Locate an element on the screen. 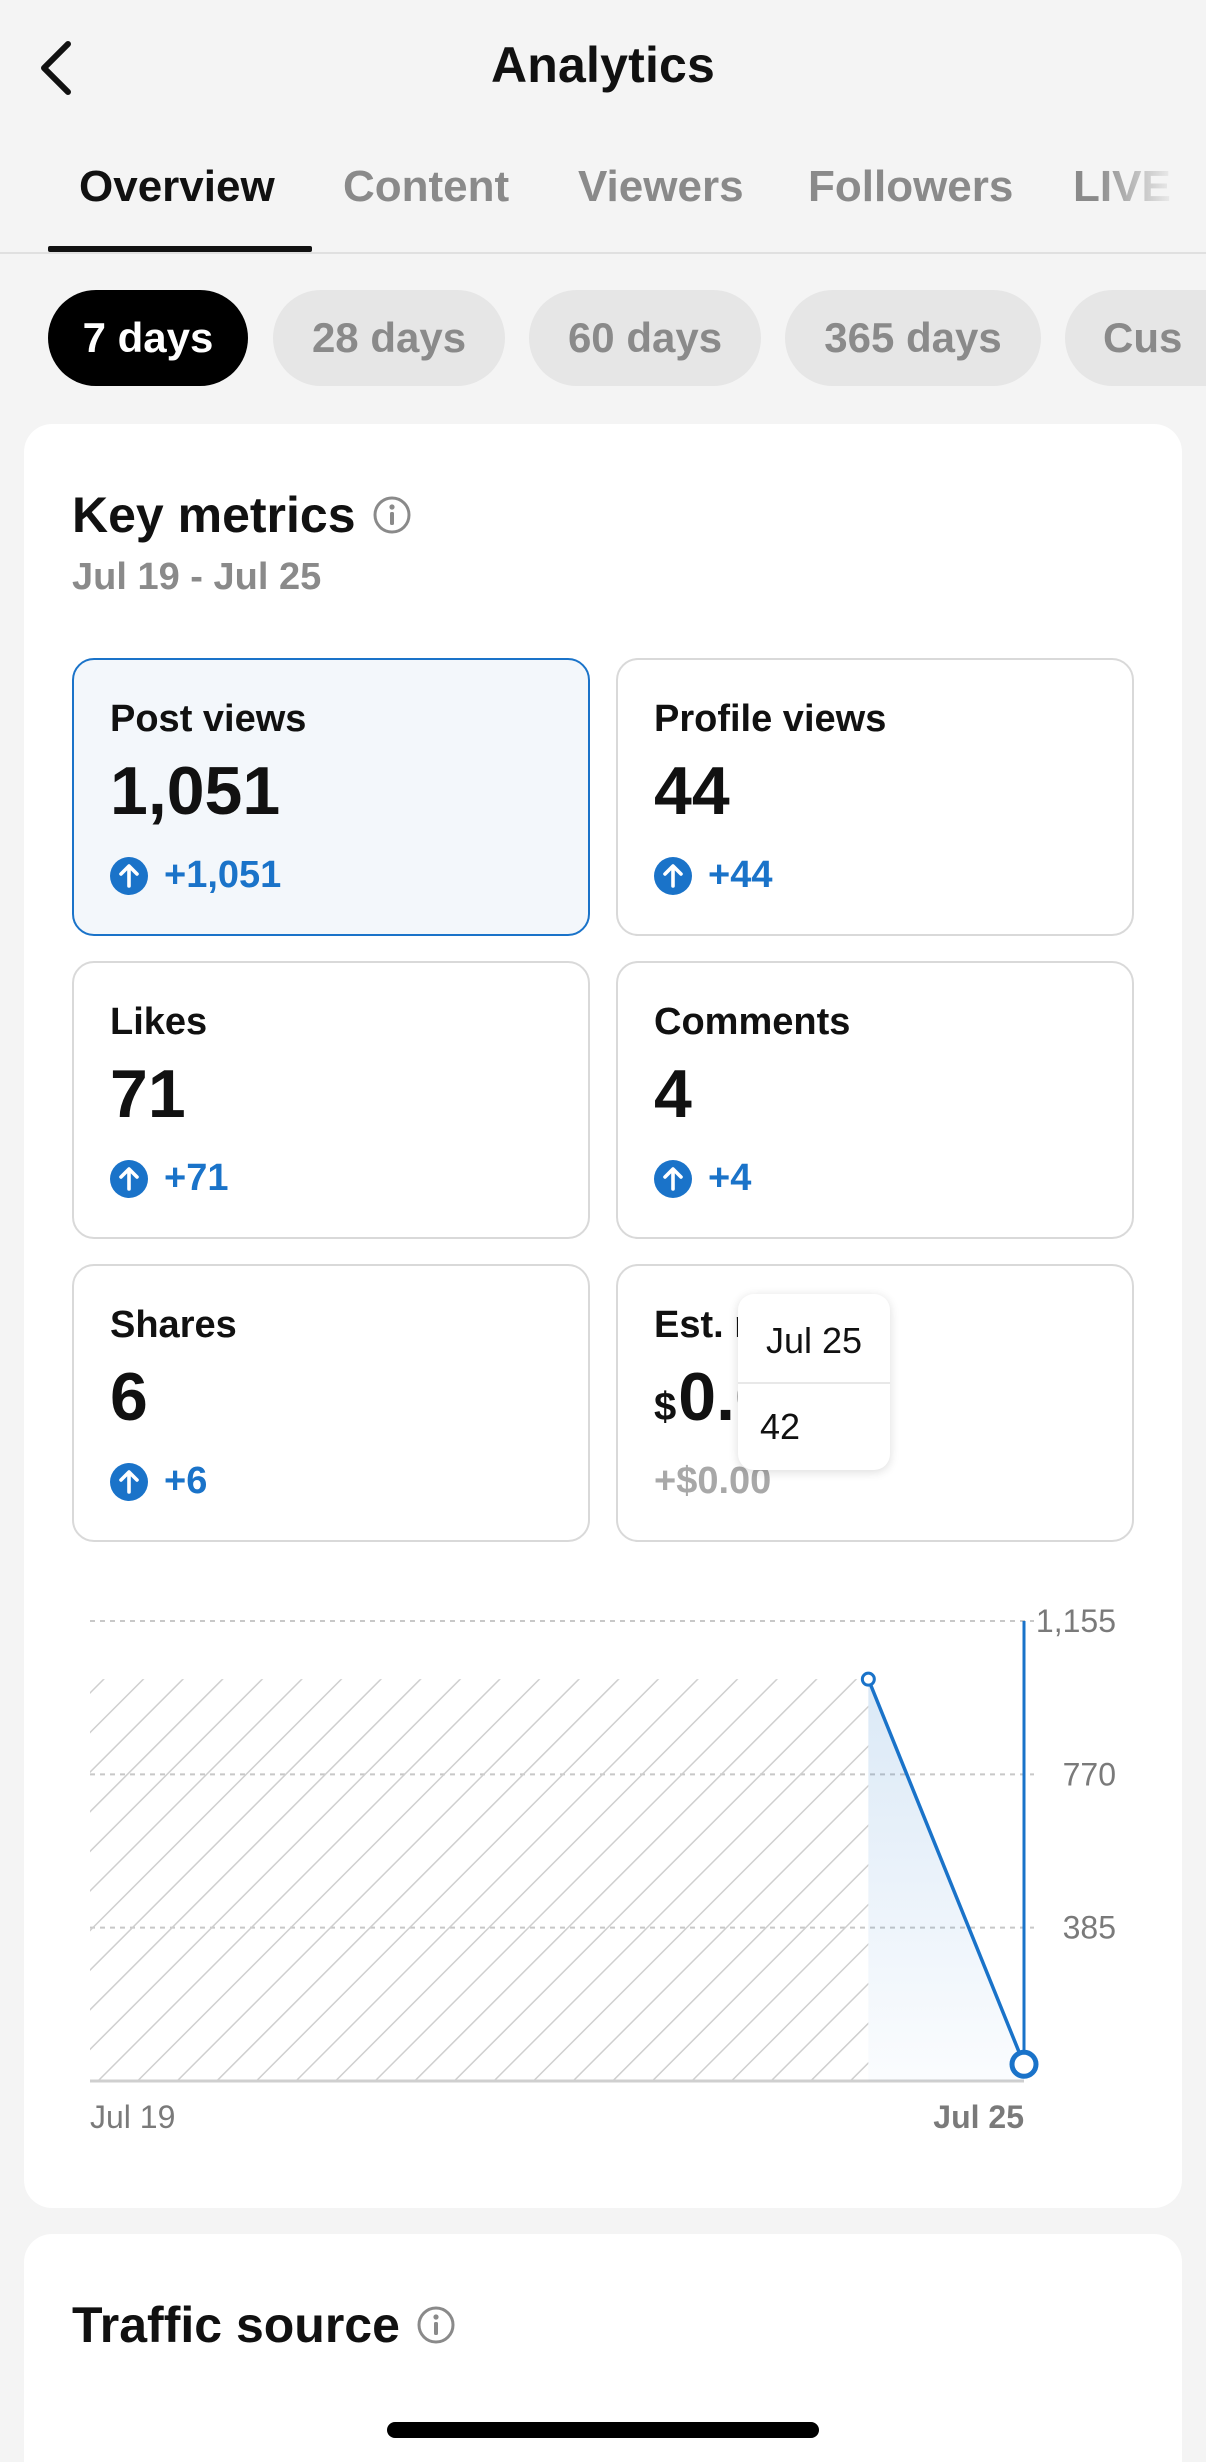 The height and width of the screenshot is (2462, 1206). tab-overview: Overview is located at coordinates (177, 186).